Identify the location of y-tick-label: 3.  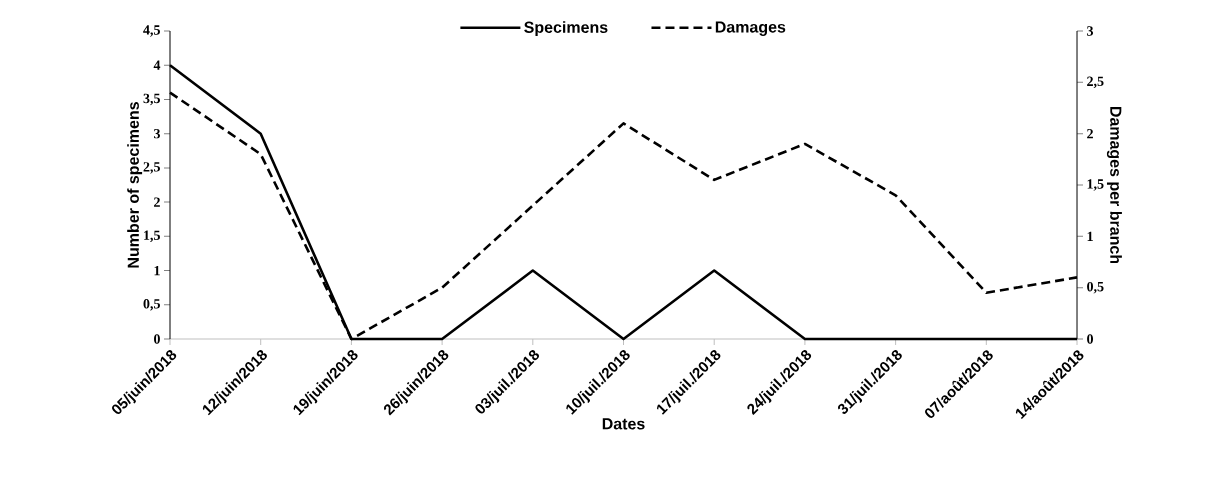
(157, 133).